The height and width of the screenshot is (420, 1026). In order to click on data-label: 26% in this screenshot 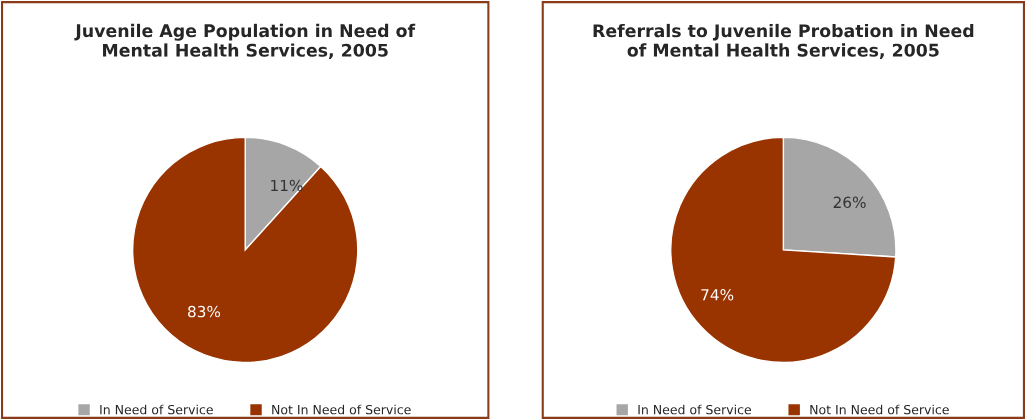, I will do `click(849, 202)`.